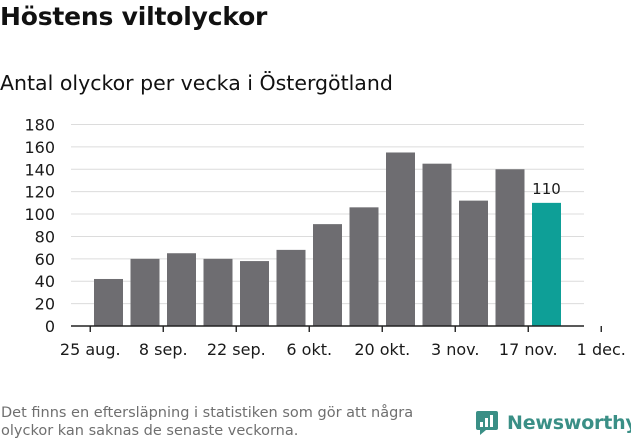  Describe the element at coordinates (45, 281) in the screenshot. I see `y-tick-label: 40` at that location.